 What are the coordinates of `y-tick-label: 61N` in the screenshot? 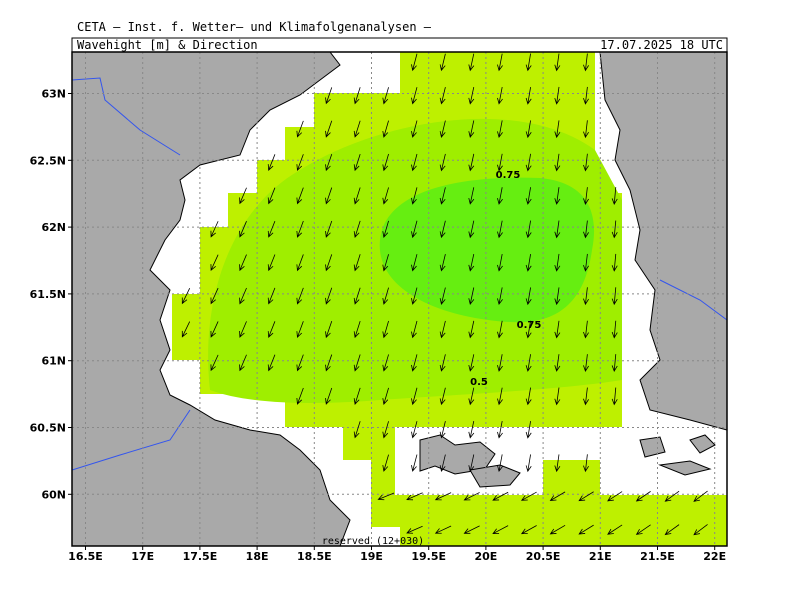 It's located at (53, 361).